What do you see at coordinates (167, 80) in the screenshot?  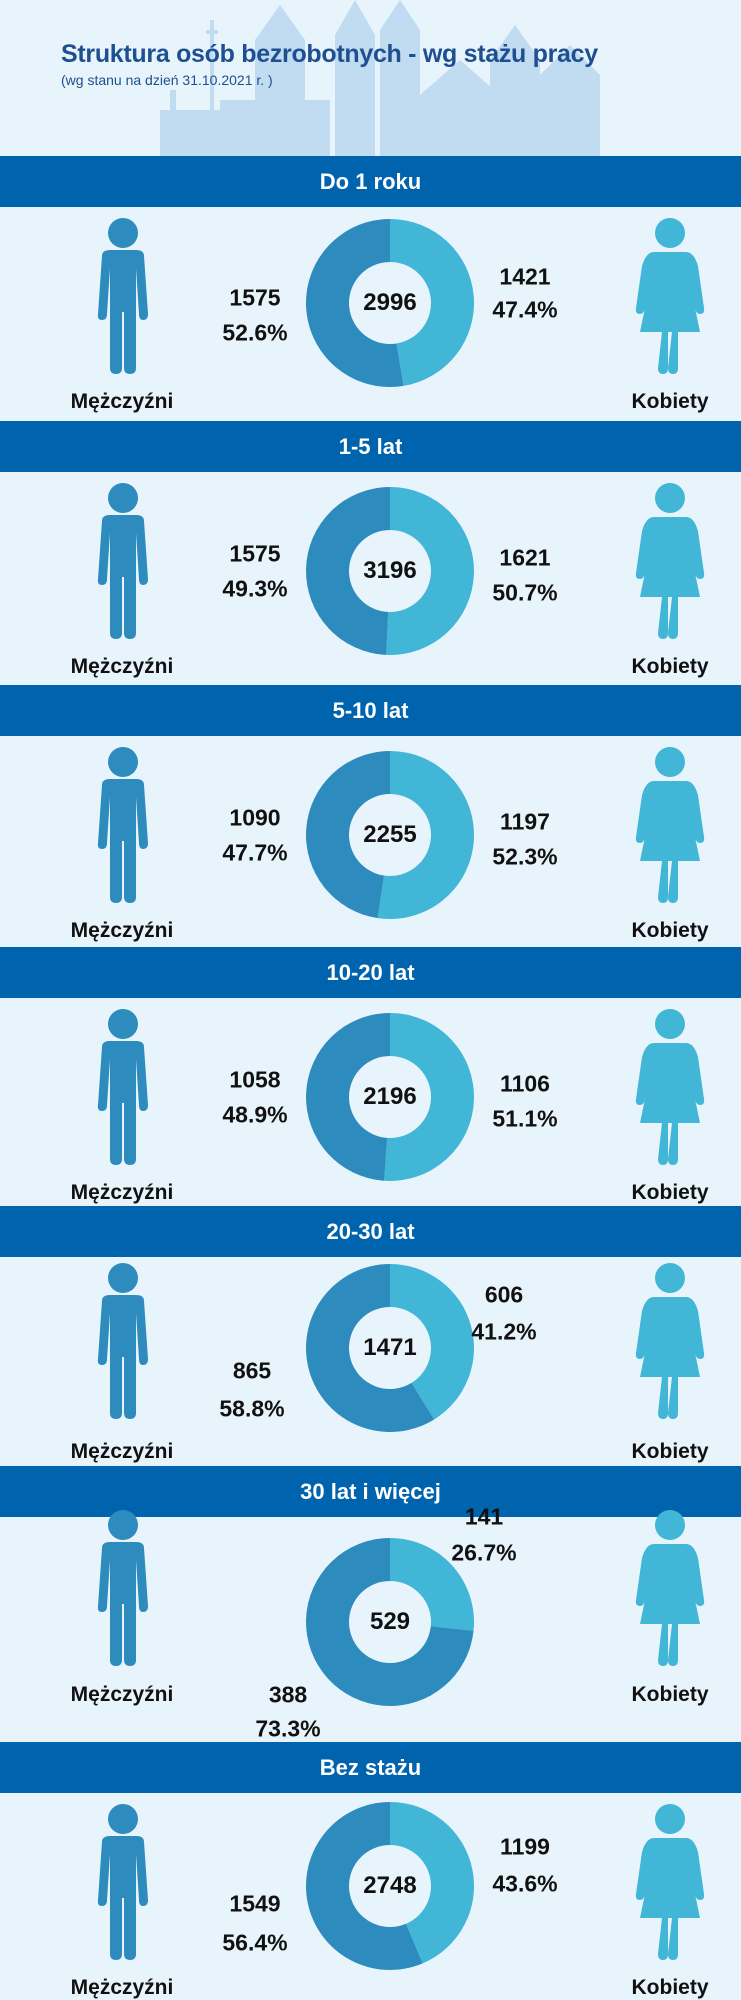 I see `page-subtitle: (wg stanu na dzień 31.10.2021 r. )` at bounding box center [167, 80].